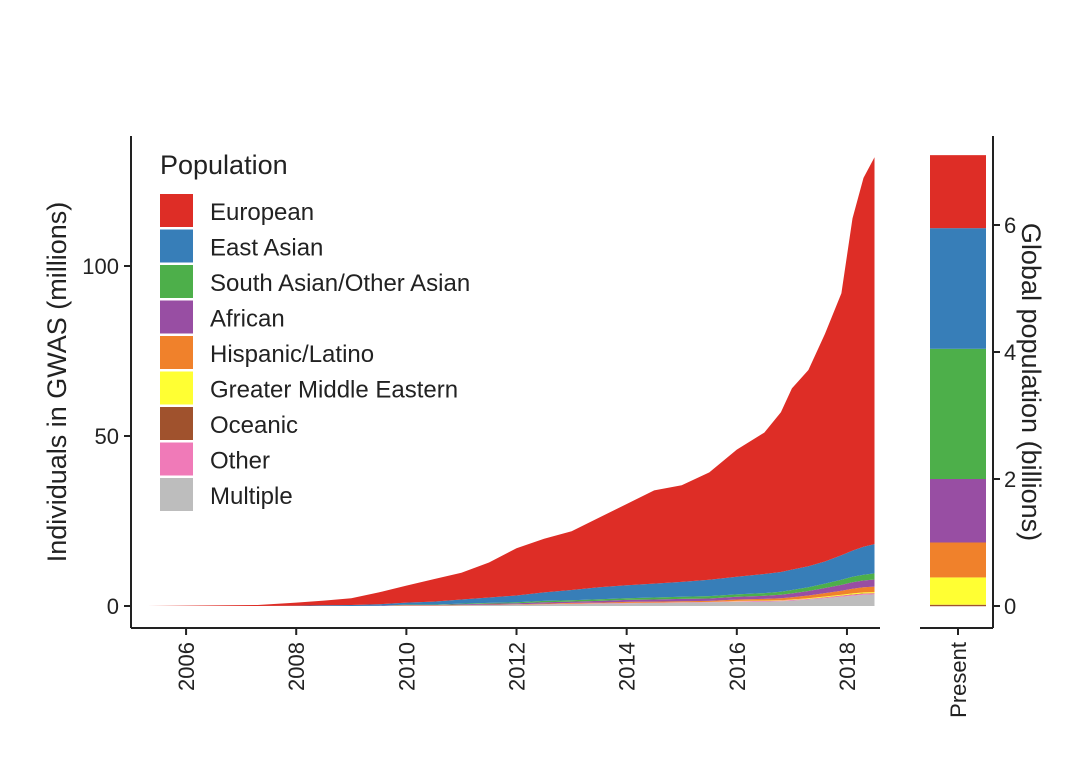 The image size is (1088, 772). I want to click on x-tick-label: 2008, so click(296, 666).